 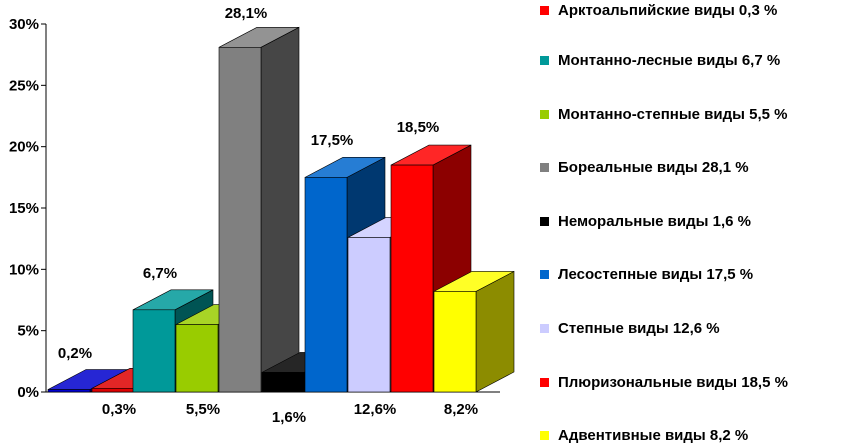 What do you see at coordinates (461, 409) in the screenshot?
I see `data-label: 8,2%` at bounding box center [461, 409].